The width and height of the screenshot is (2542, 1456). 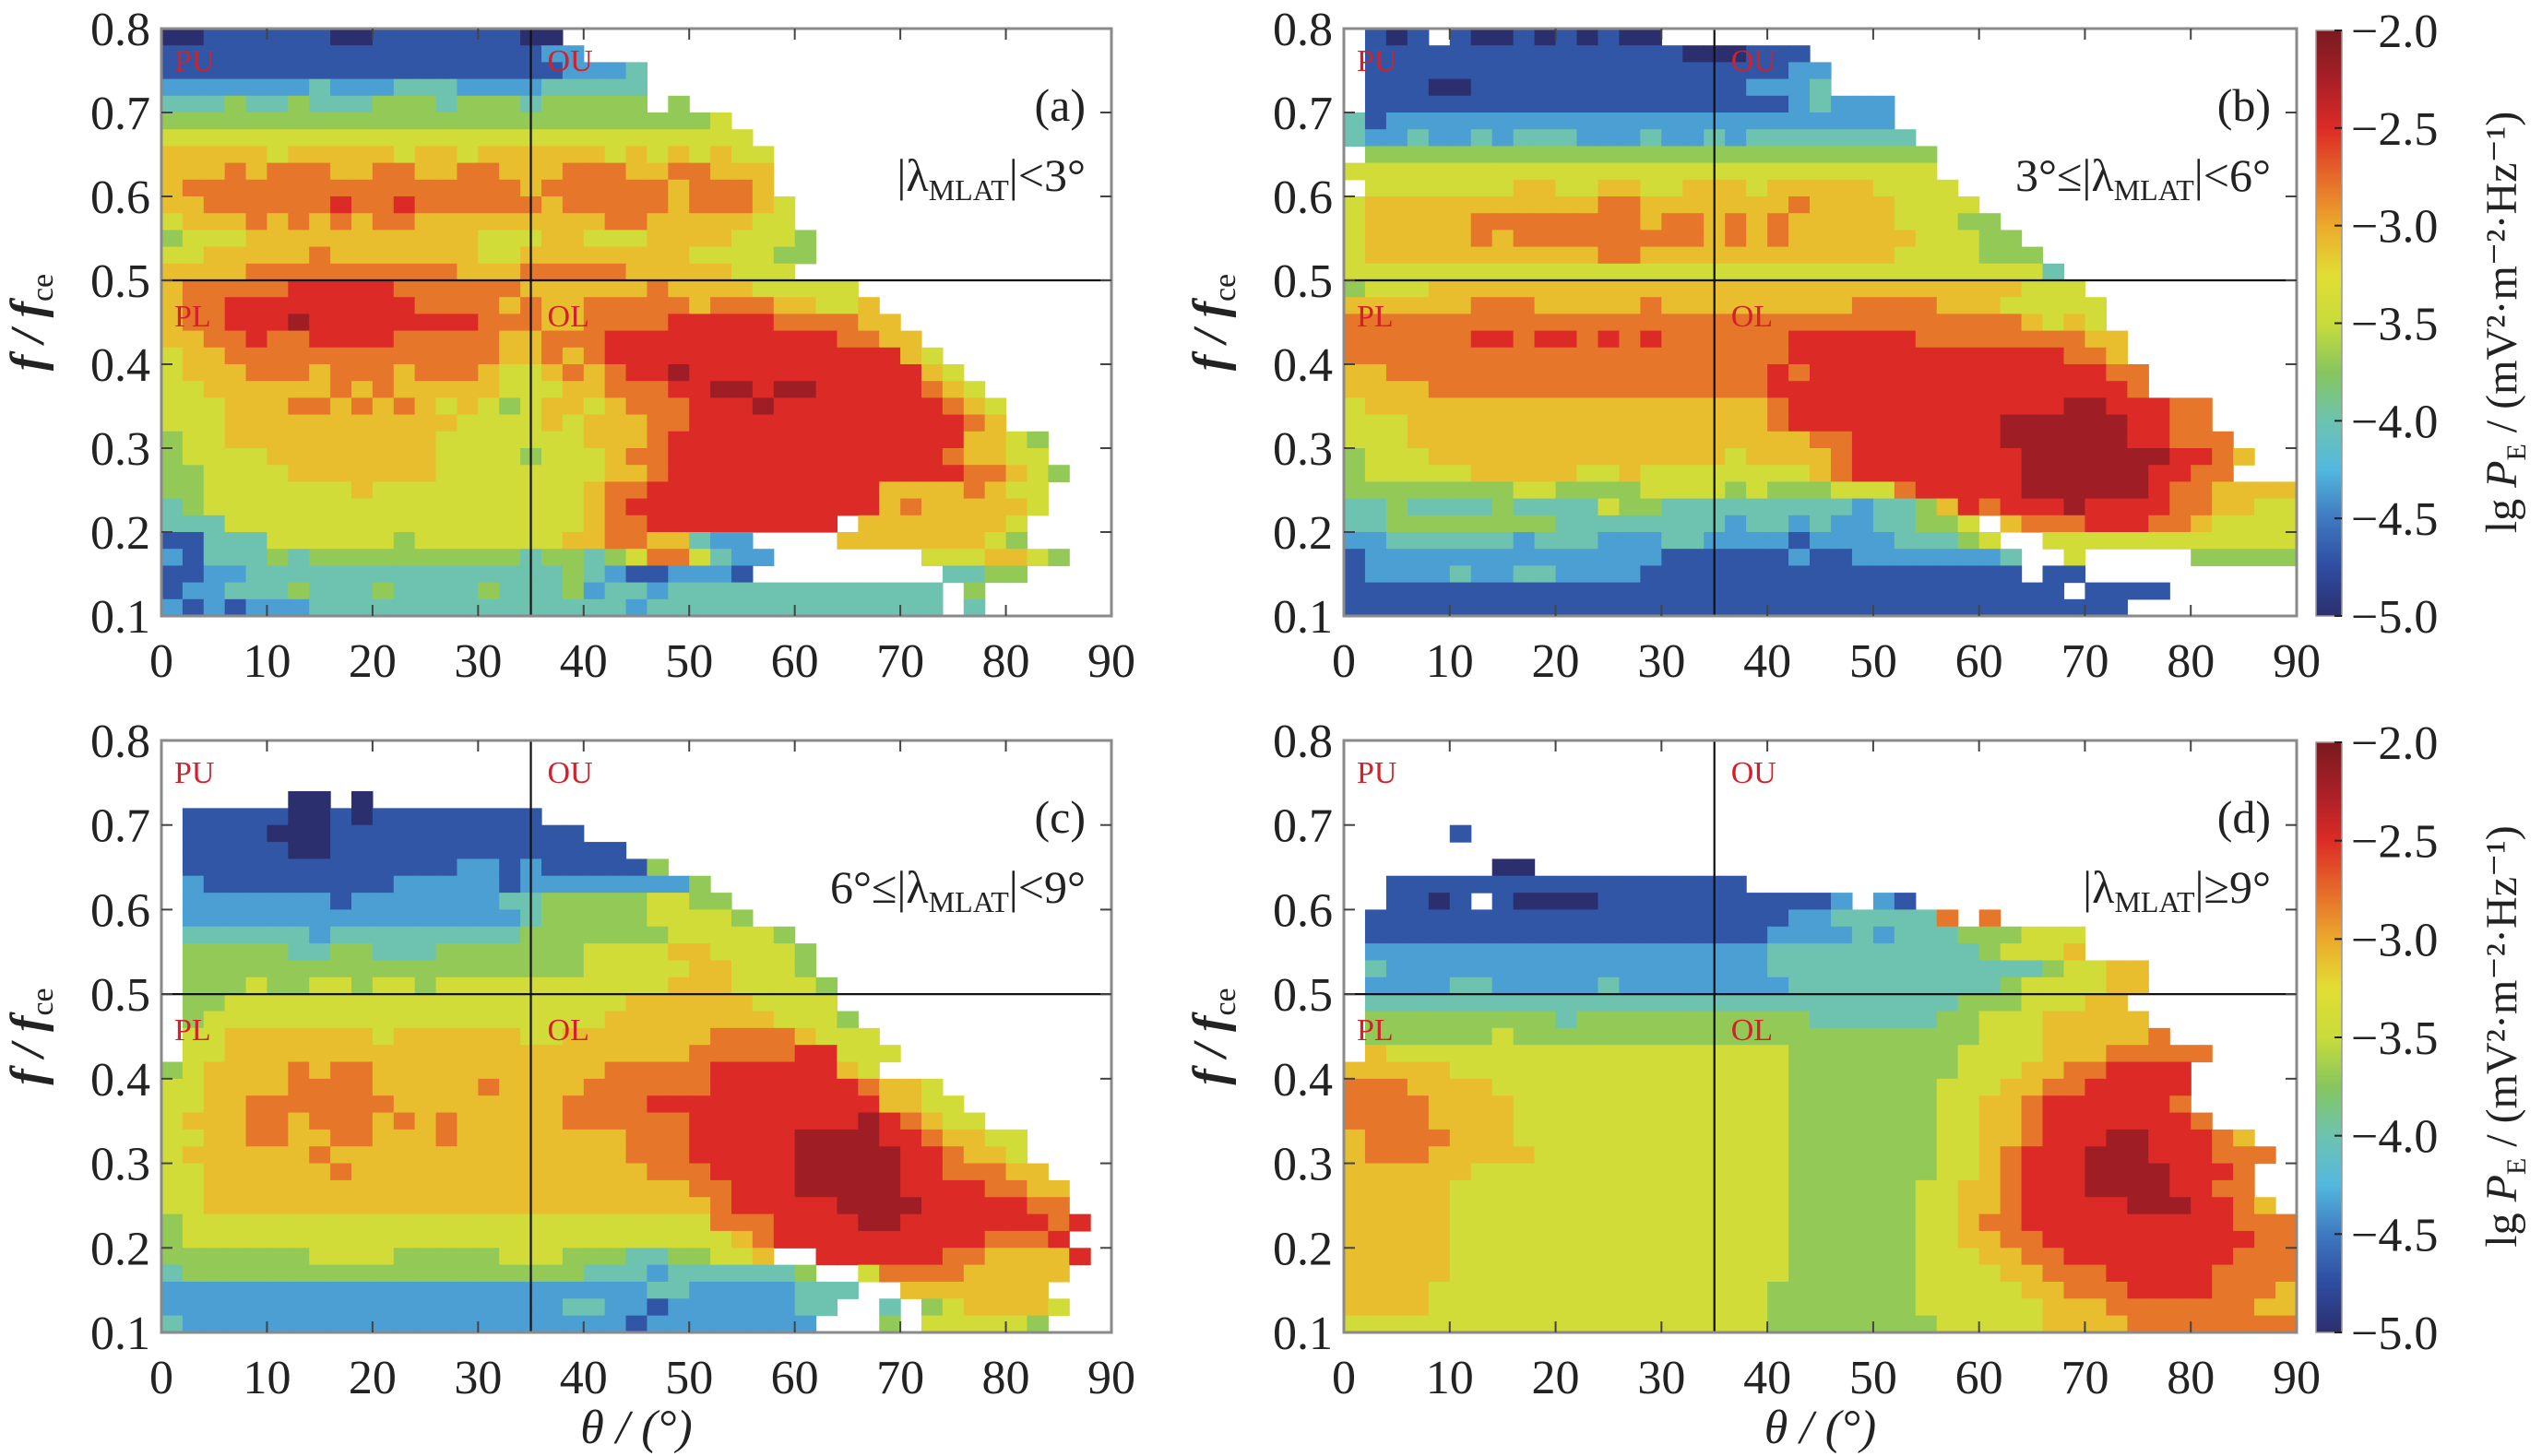 What do you see at coordinates (636, 1428) in the screenshot?
I see `x-axis-label: θ / (°)` at bounding box center [636, 1428].